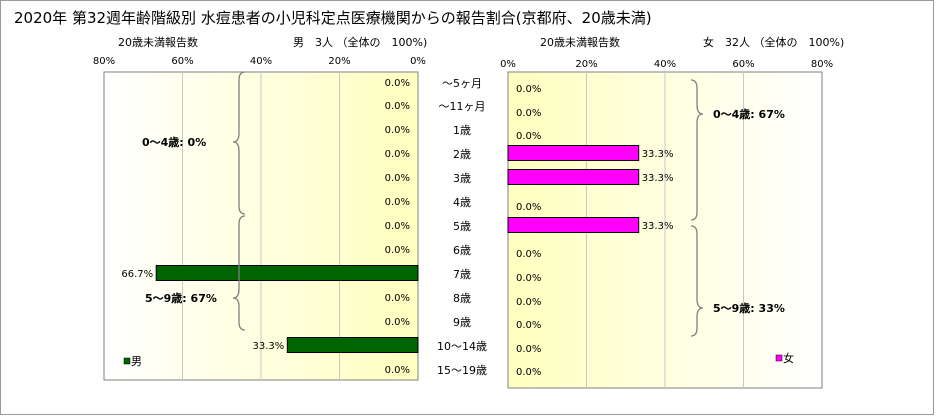 Image resolution: width=944 pixels, height=417 pixels. What do you see at coordinates (418, 61) in the screenshot?
I see `left-tick-label: 0%` at bounding box center [418, 61].